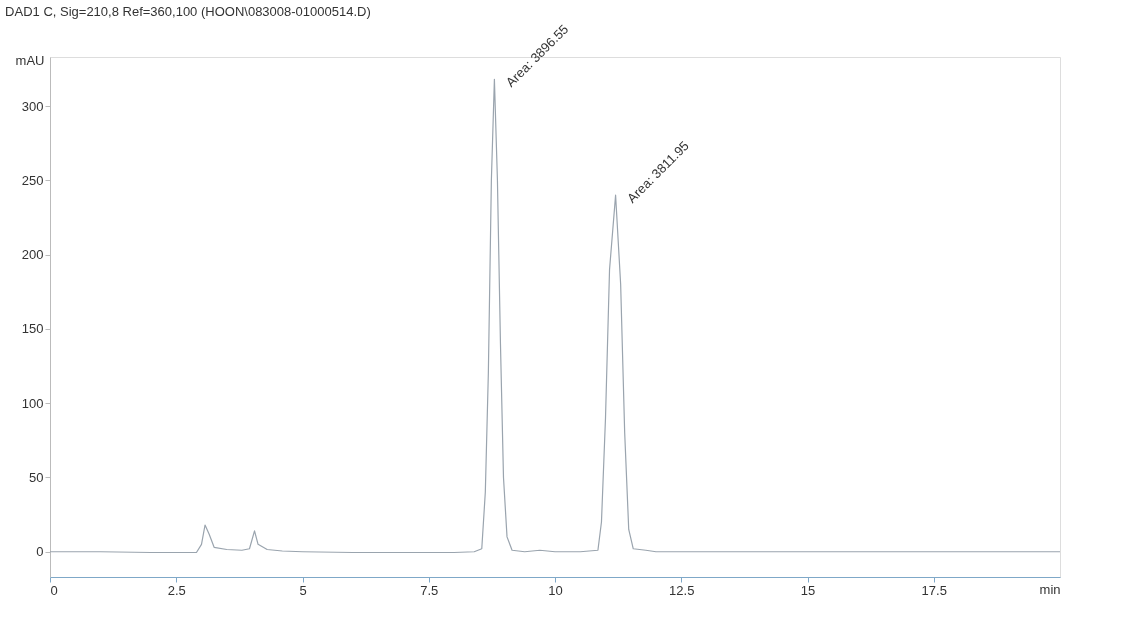 This screenshot has width=1143, height=620. What do you see at coordinates (555, 590) in the screenshot?
I see `x-tick-label: 10` at bounding box center [555, 590].